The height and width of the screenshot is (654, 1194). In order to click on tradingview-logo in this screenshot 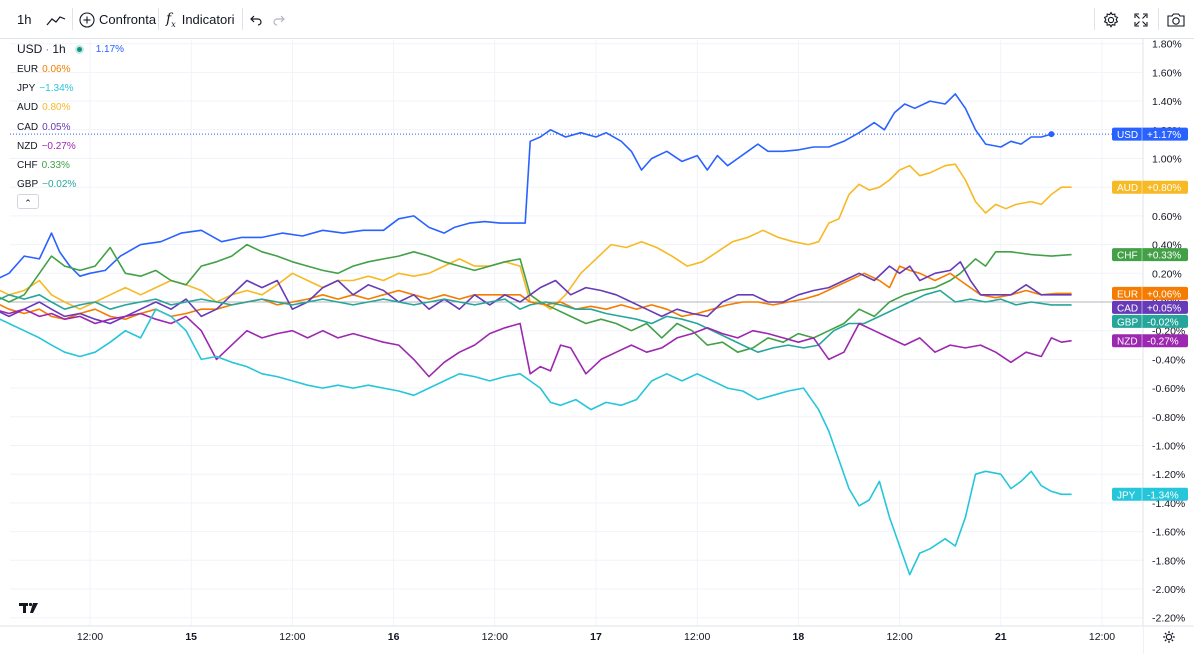, I will do `click(29, 608)`.